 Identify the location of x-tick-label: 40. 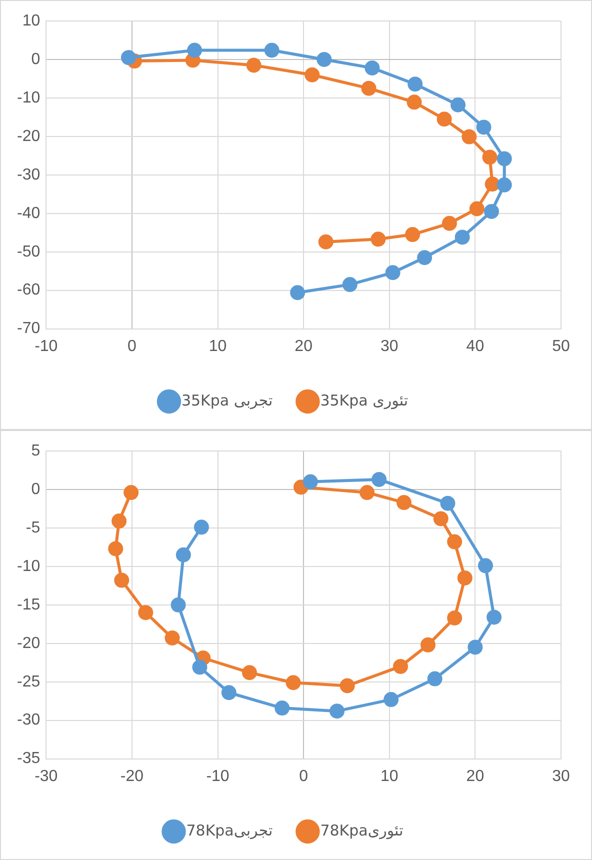
(475, 346).